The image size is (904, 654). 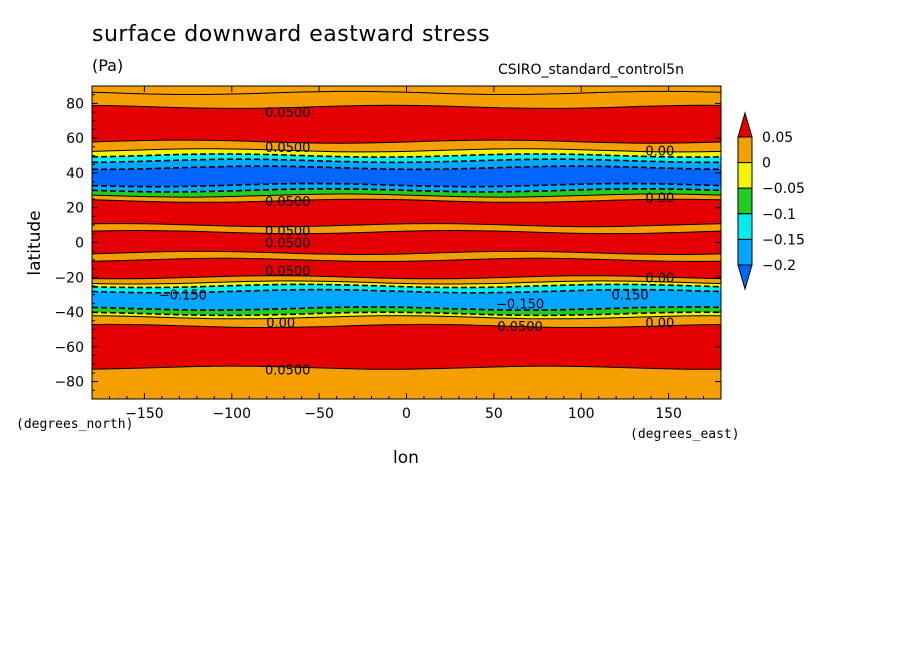 What do you see at coordinates (75, 209) in the screenshot?
I see `y-tick-label: 20` at bounding box center [75, 209].